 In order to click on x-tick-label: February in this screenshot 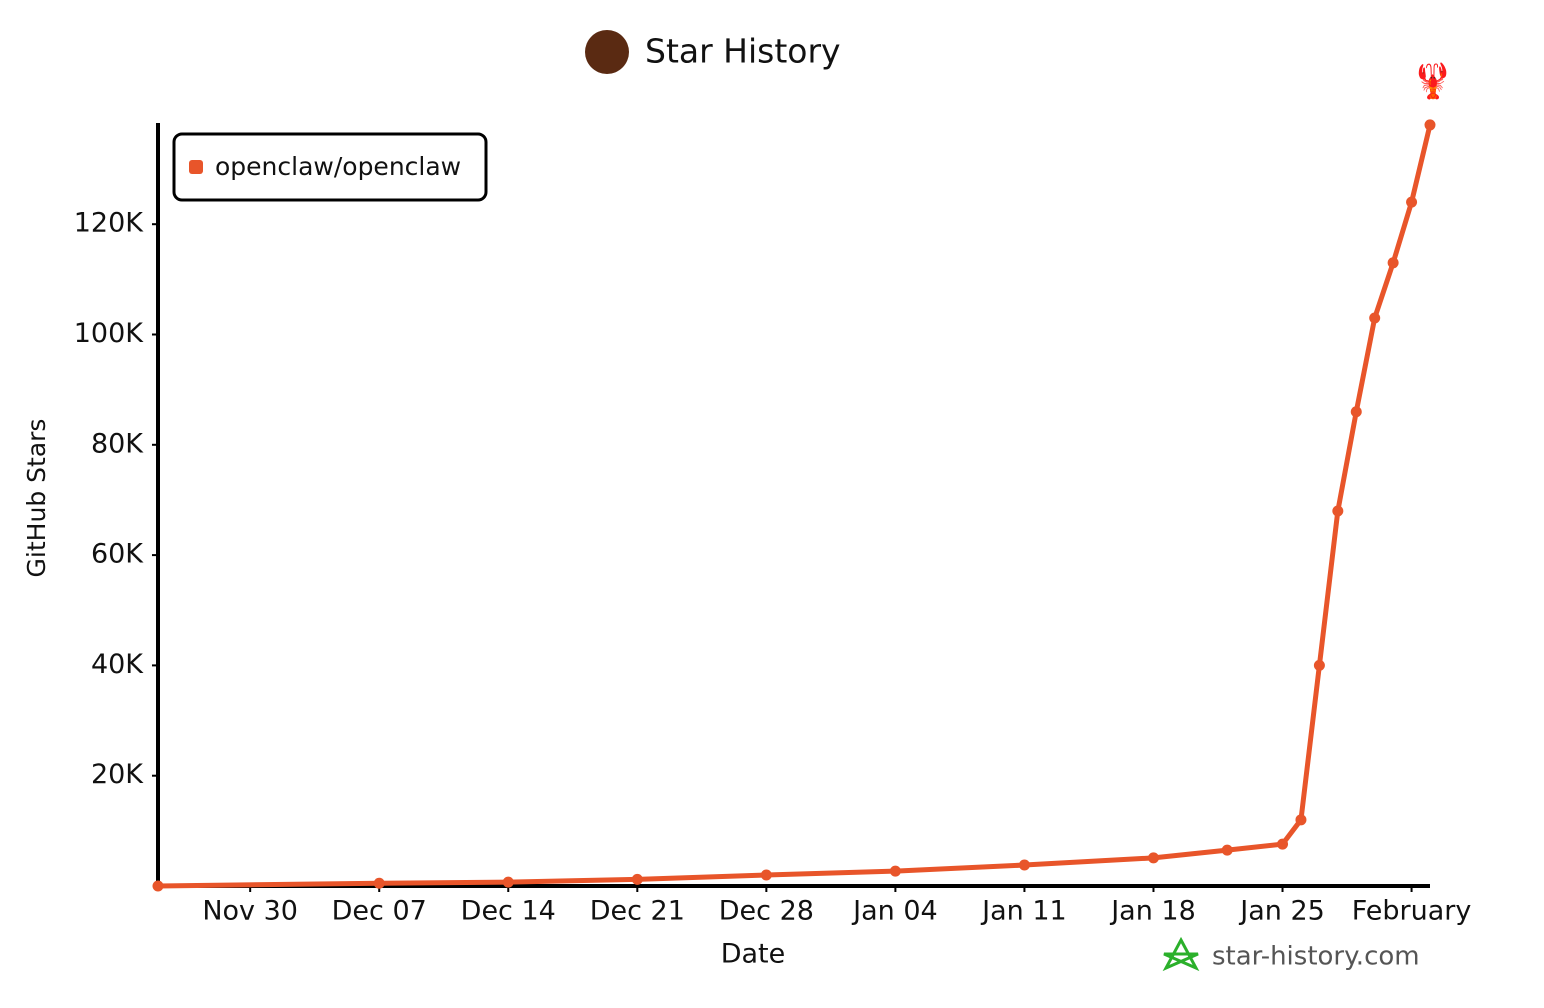, I will do `click(1412, 911)`.